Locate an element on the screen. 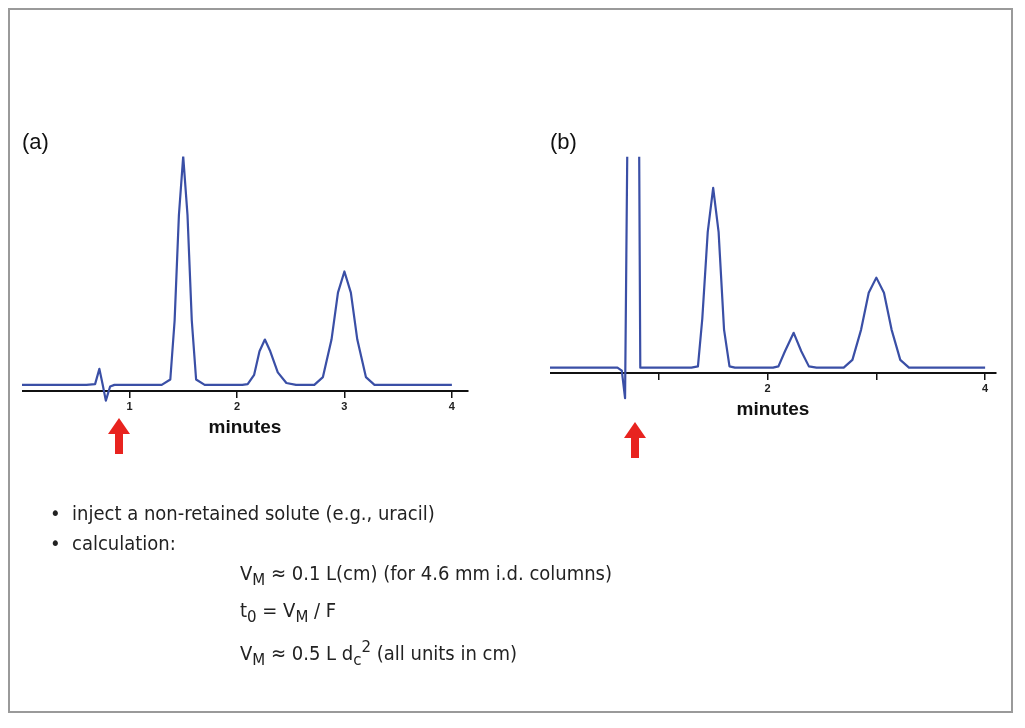  text: V$_{M}$ ≈ 0.1 L(cm) (for 4.6 mm i.d. columns) is located at coordinates (426, 575).